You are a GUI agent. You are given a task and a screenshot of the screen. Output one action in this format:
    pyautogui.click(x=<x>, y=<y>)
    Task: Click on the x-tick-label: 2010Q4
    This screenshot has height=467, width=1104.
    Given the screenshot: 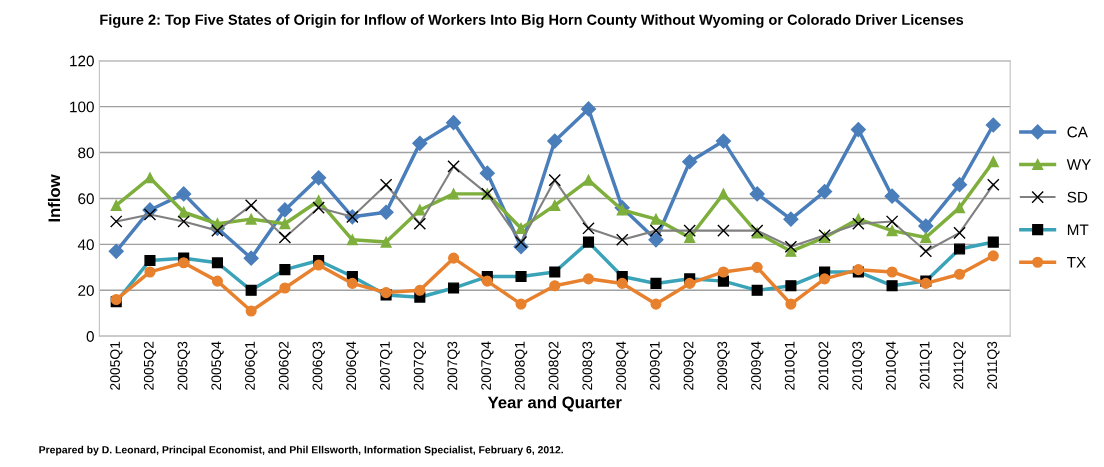 What is the action you would take?
    pyautogui.click(x=892, y=365)
    